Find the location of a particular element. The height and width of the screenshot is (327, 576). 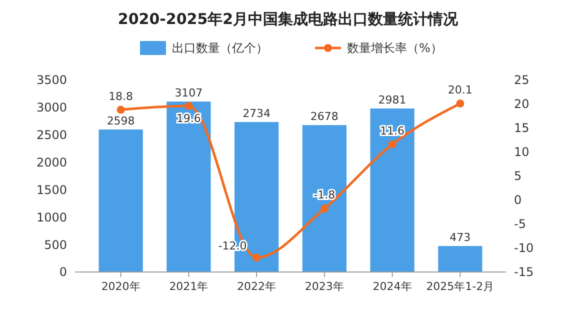

y2-tick-label: 0 is located at coordinates (518, 200).